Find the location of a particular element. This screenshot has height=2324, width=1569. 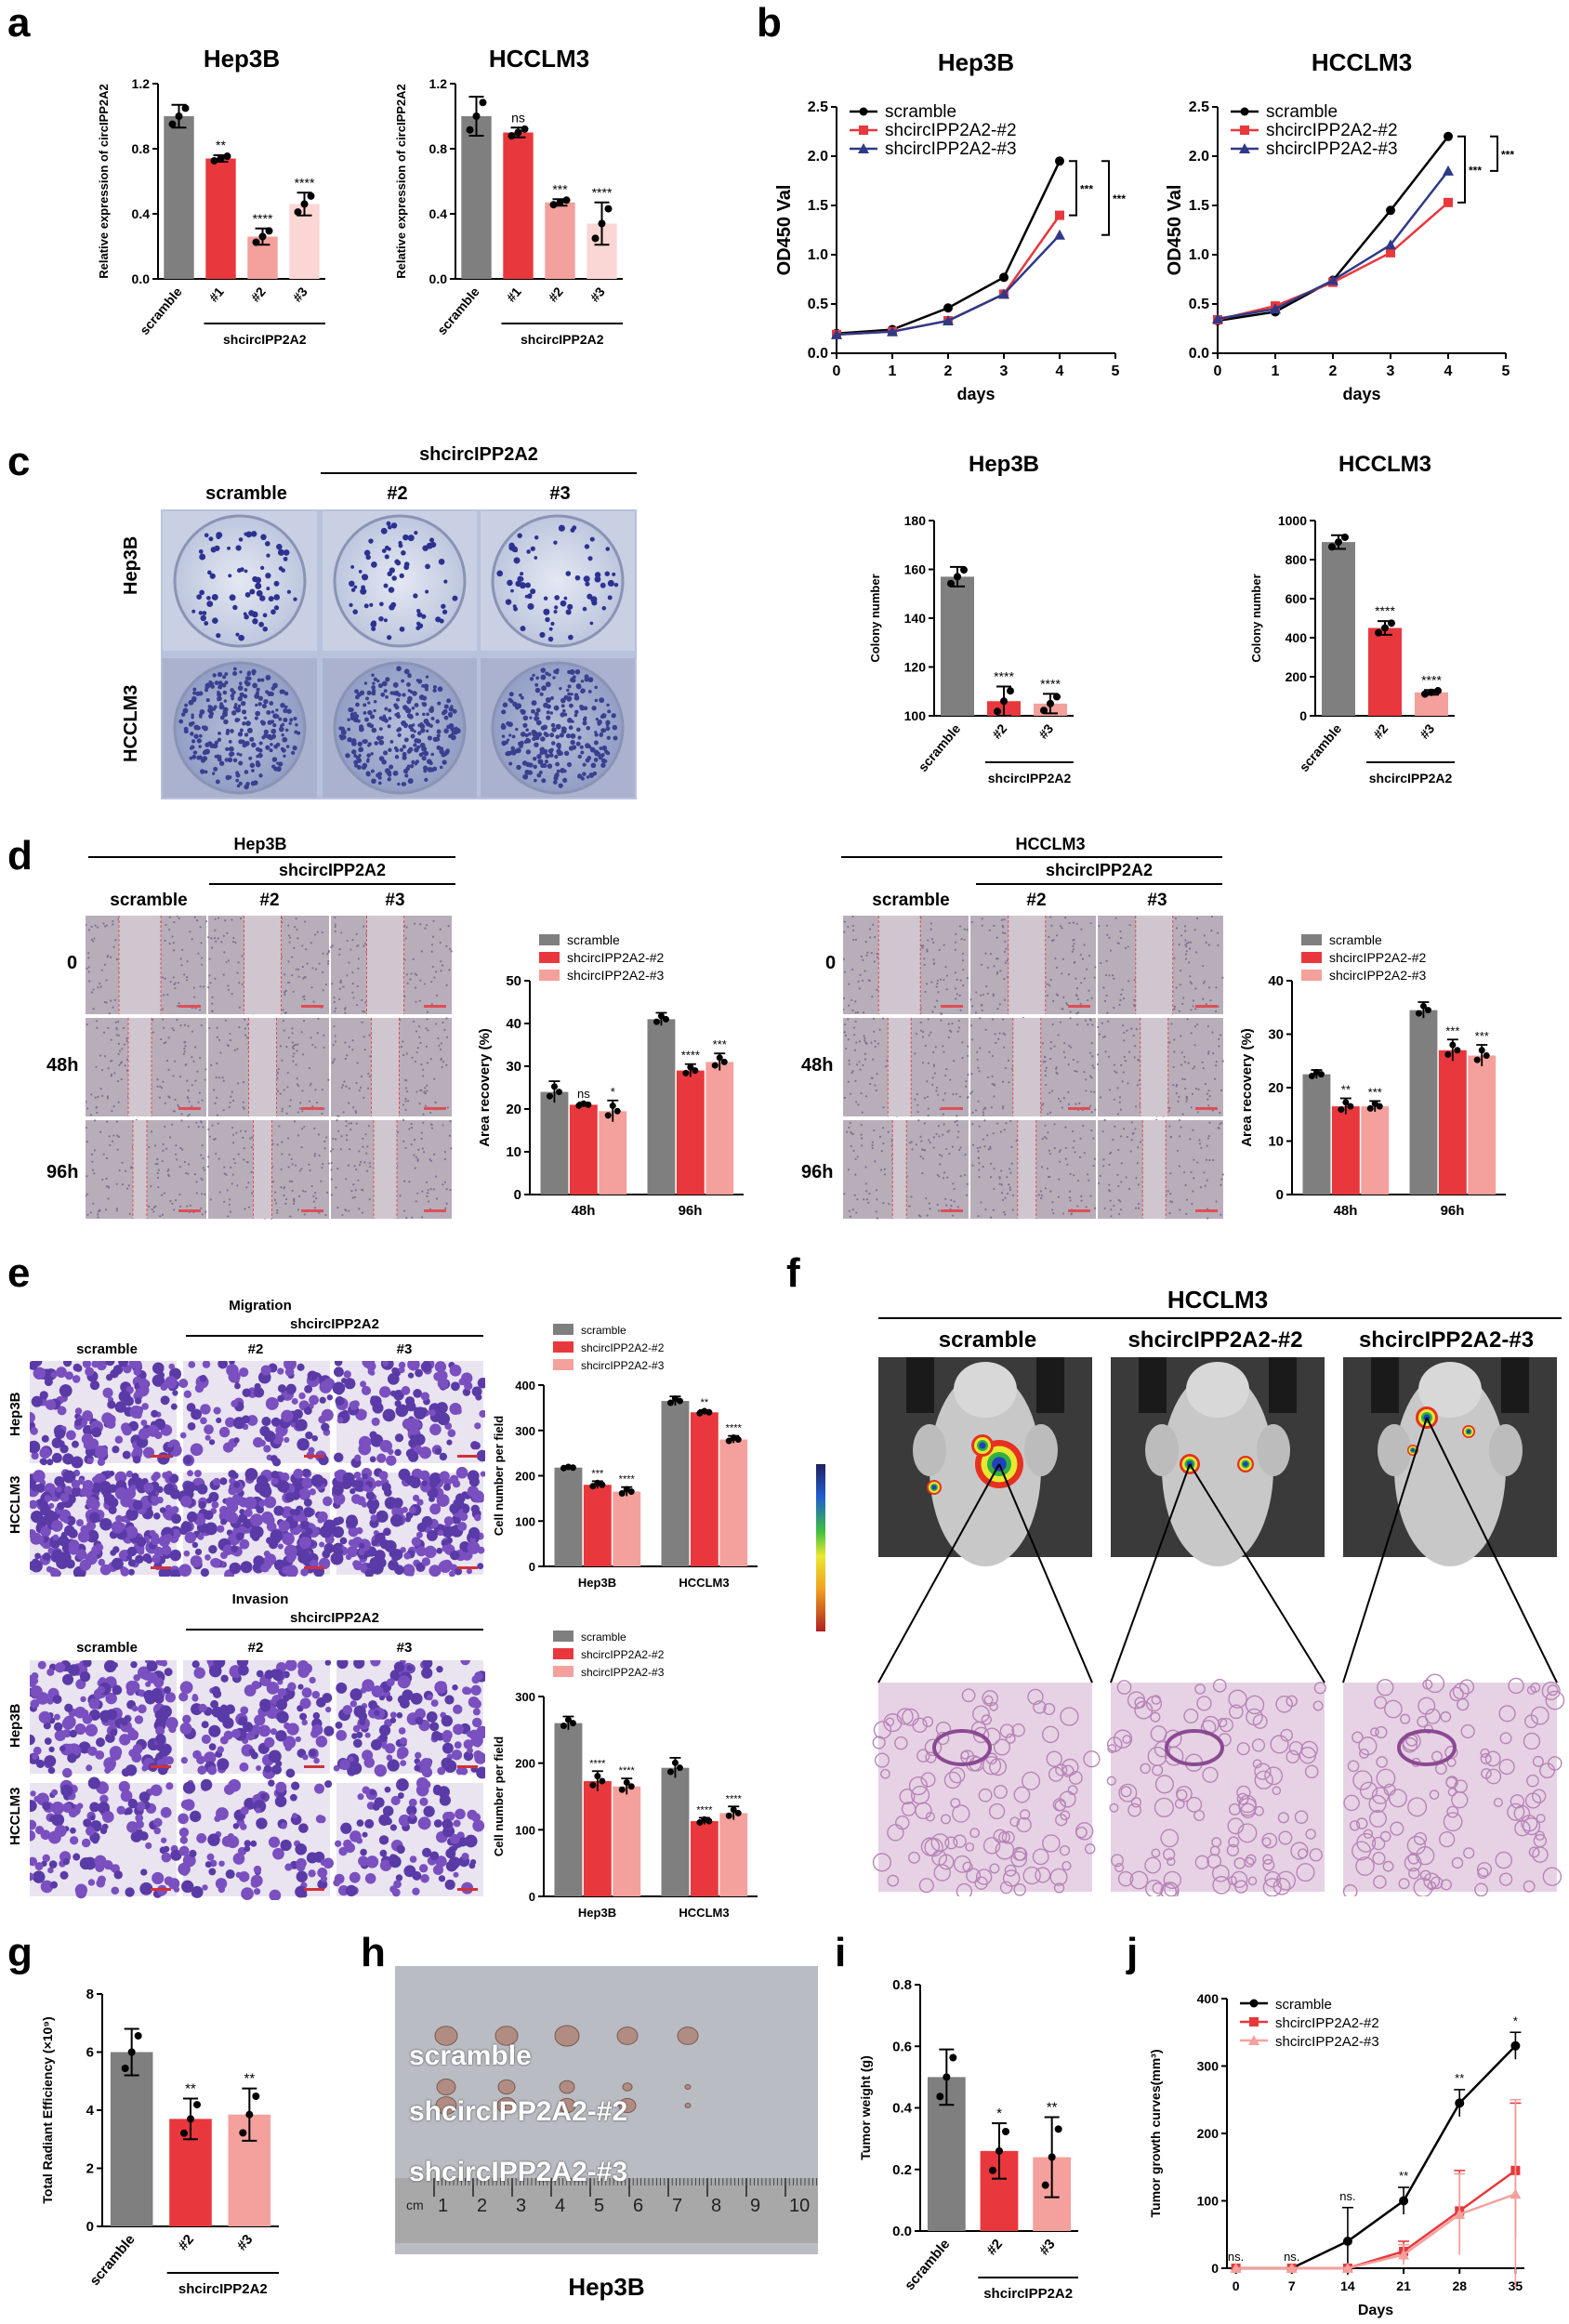

y-tick-label: 0.2 is located at coordinates (902, 2170).